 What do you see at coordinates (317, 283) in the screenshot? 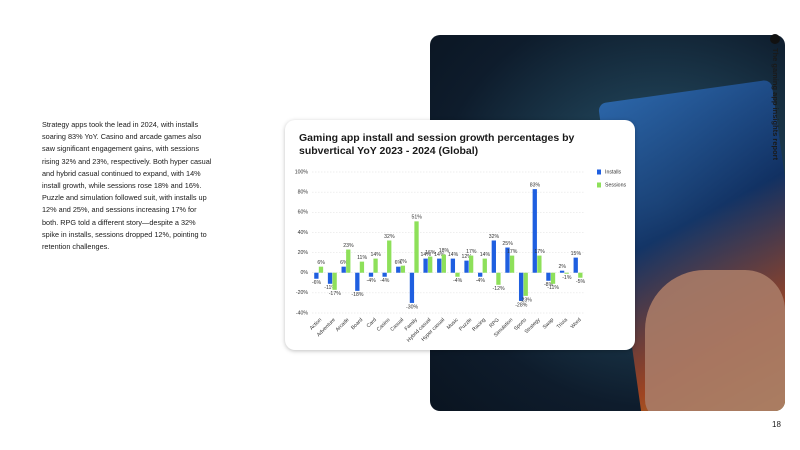
I see `data-label: -6%` at bounding box center [317, 283].